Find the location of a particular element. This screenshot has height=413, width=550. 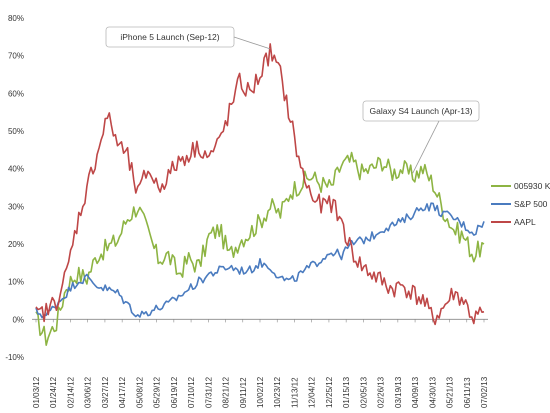

y-tick-label: 80% is located at coordinates (16, 18).